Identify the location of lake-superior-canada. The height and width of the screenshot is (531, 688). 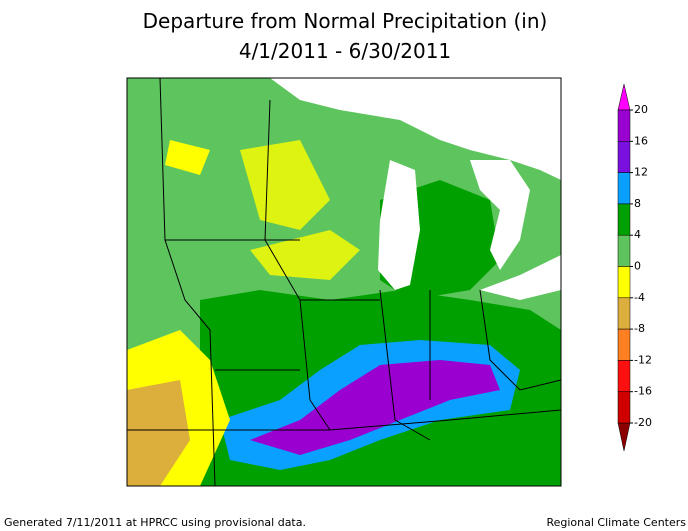
(415, 129).